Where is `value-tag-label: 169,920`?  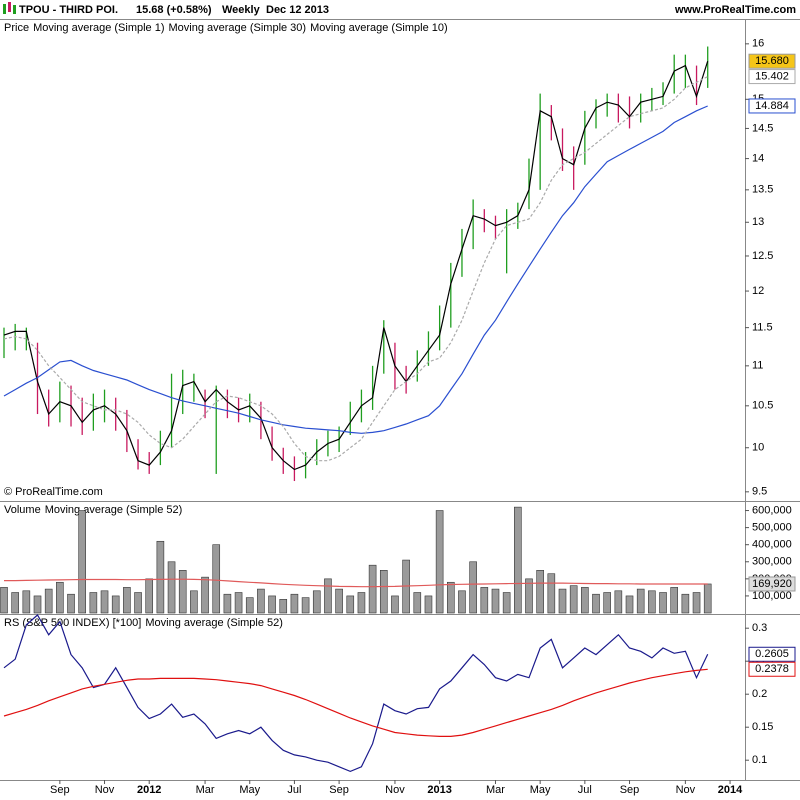
value-tag-label: 169,920 is located at coordinates (772, 584).